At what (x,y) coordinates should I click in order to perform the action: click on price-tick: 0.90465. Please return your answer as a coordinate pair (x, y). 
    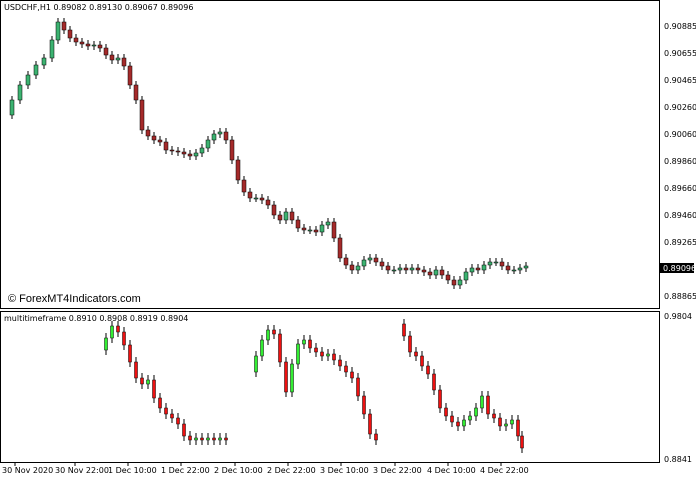
    Looking at the image, I should click on (680, 80).